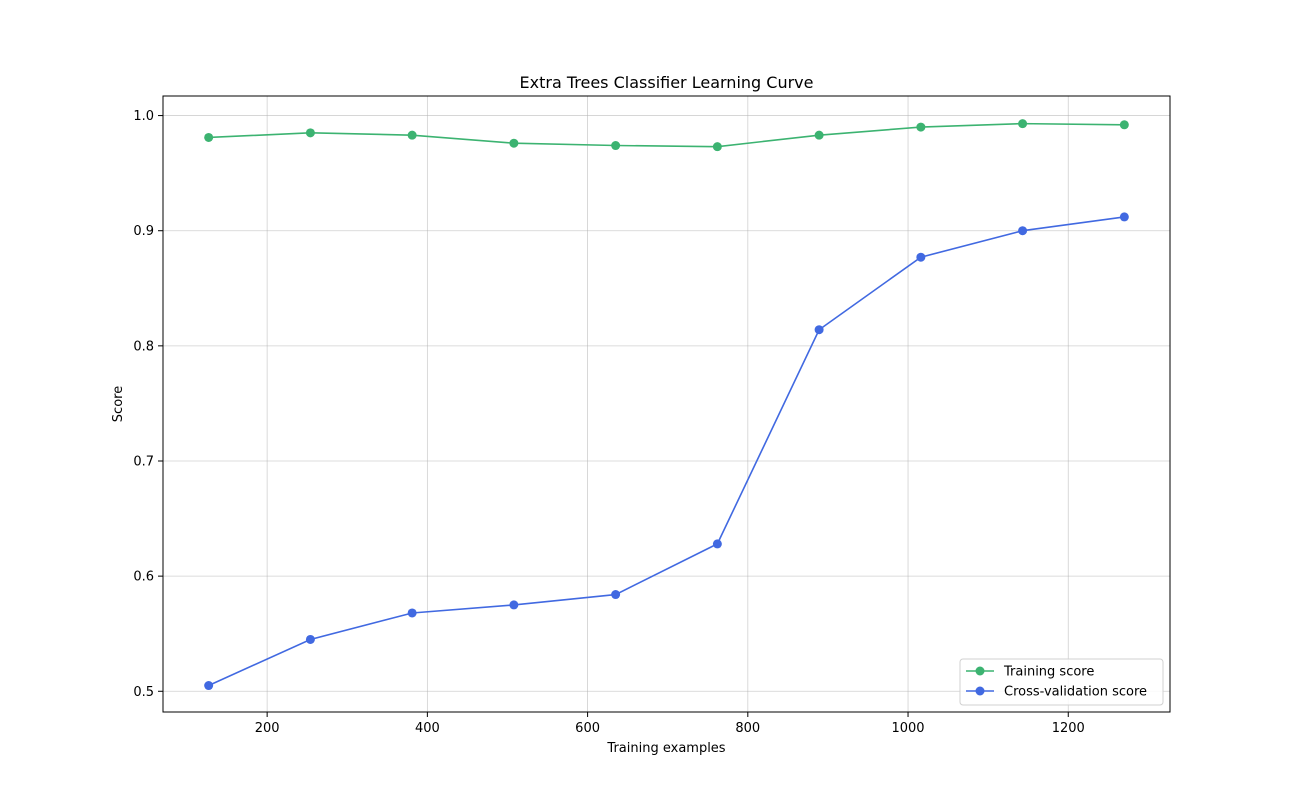 The image size is (1300, 804). I want to click on x-tick-label: 600, so click(587, 728).